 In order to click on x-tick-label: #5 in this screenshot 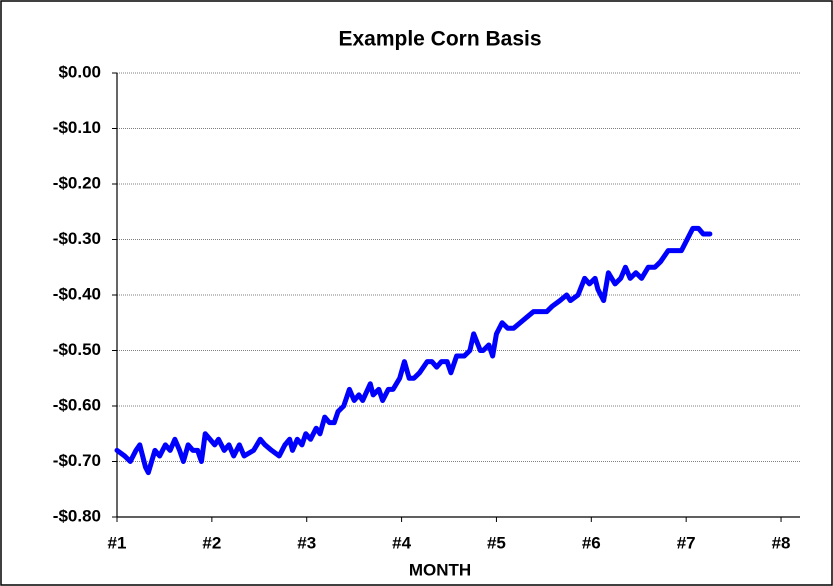, I will do `click(496, 542)`.